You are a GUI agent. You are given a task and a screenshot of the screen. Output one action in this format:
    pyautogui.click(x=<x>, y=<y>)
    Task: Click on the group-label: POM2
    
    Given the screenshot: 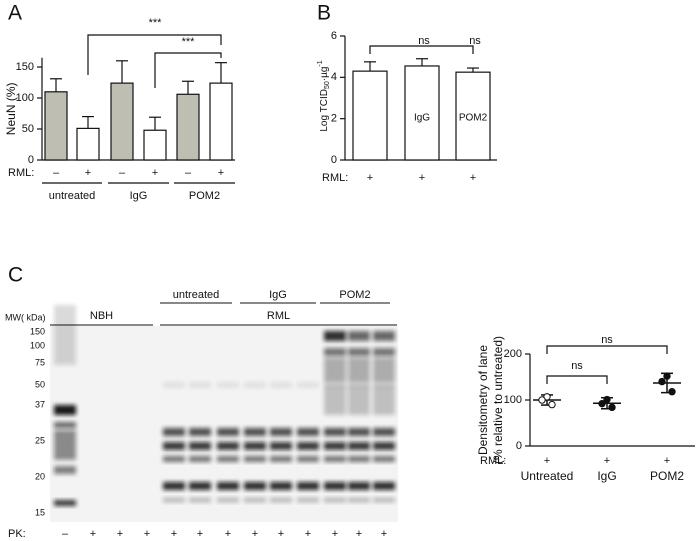 What is the action you would take?
    pyautogui.click(x=204, y=196)
    